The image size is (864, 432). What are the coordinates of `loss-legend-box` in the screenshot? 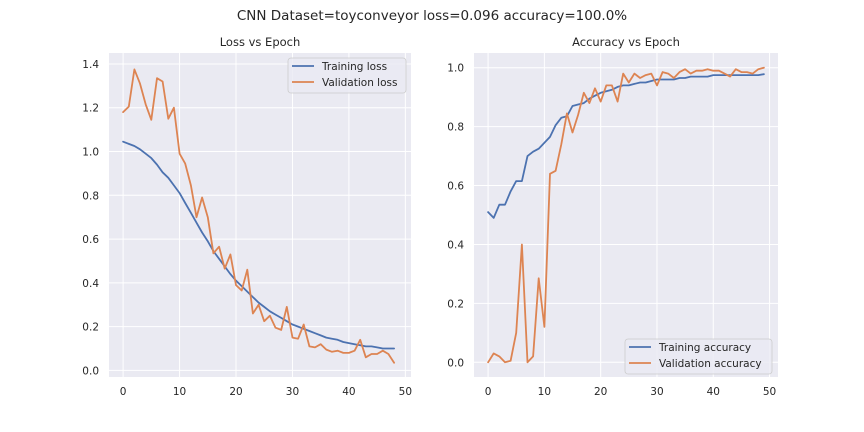 It's located at (347, 75).